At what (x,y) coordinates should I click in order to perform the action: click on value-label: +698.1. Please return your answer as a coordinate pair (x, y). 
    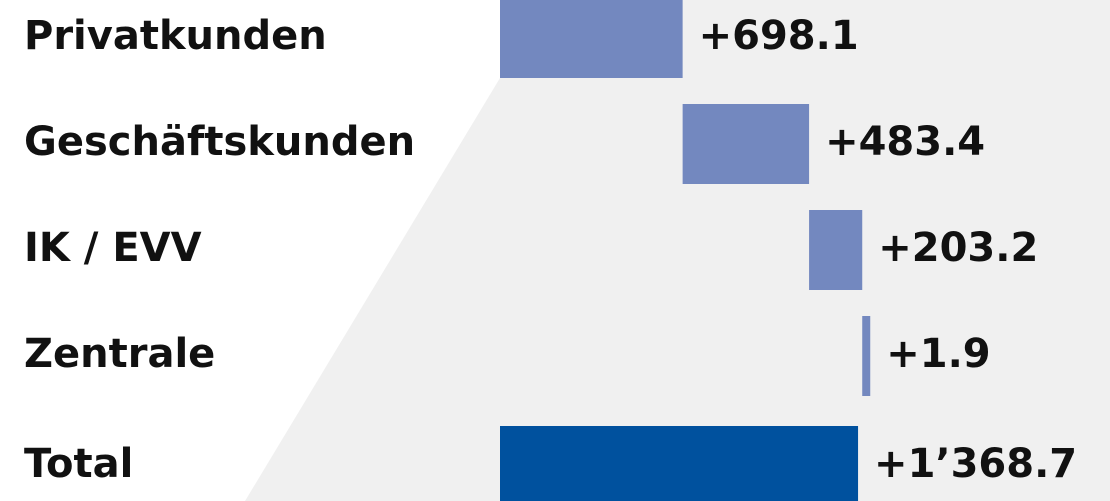
    Looking at the image, I should click on (779, 36).